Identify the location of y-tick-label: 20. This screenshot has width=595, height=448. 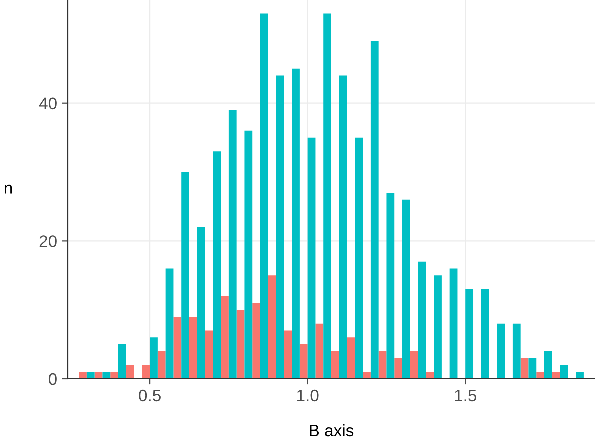
(48, 242).